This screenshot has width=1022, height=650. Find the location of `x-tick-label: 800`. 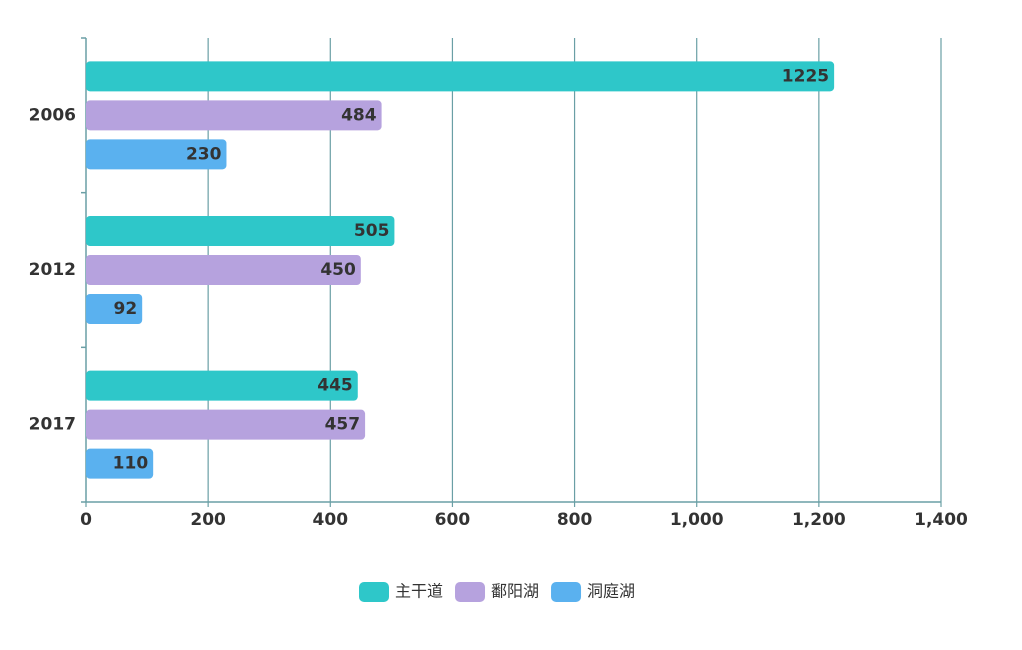

x-tick-label: 800 is located at coordinates (575, 520).